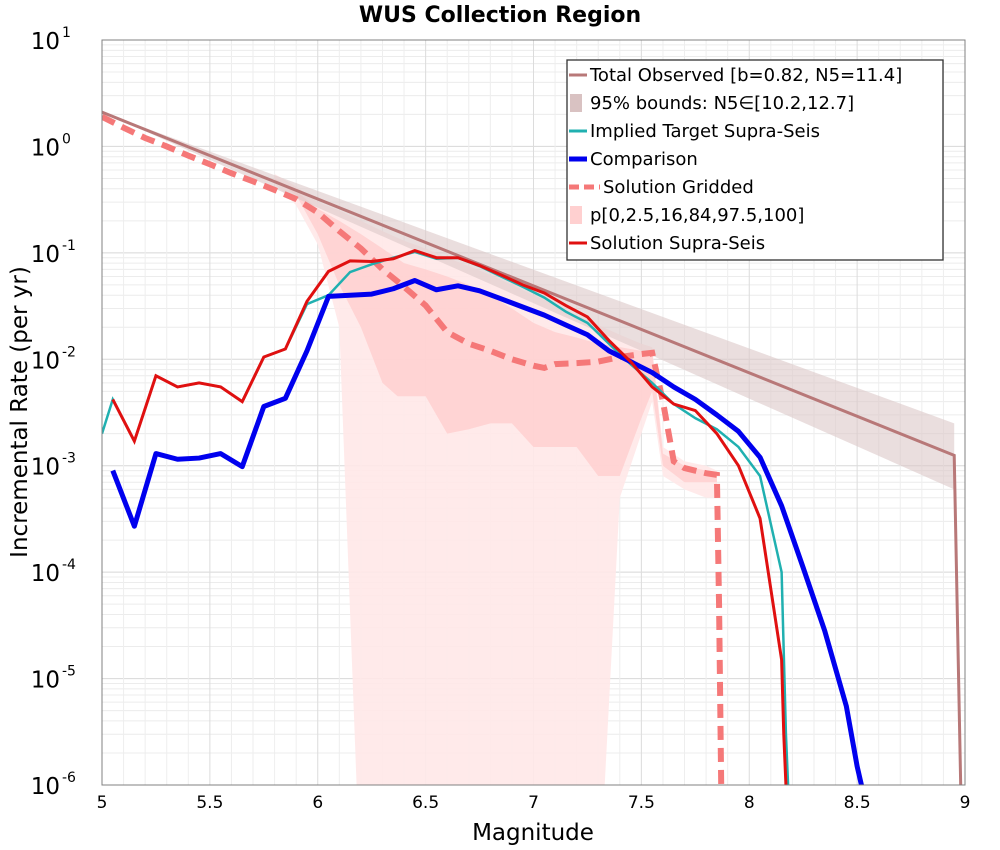  What do you see at coordinates (66, 33) in the screenshot?
I see `y-tick-exponent: 1` at bounding box center [66, 33].